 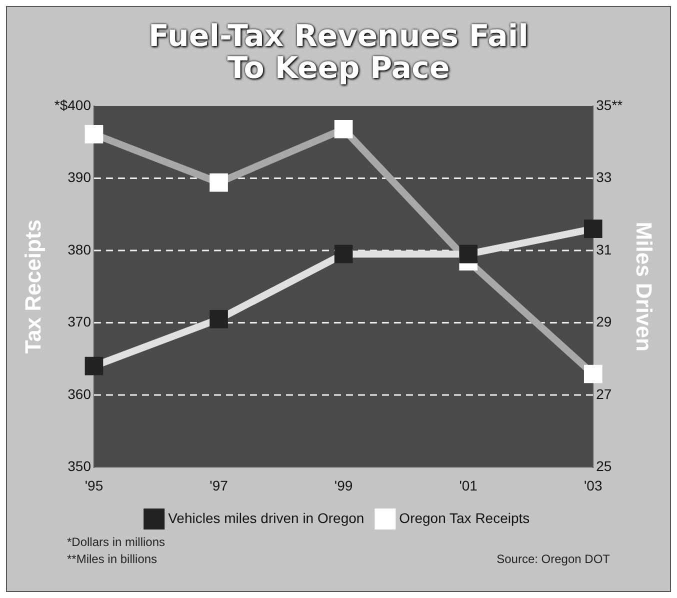 I want to click on y2-tick-label: 35**, so click(x=610, y=104).